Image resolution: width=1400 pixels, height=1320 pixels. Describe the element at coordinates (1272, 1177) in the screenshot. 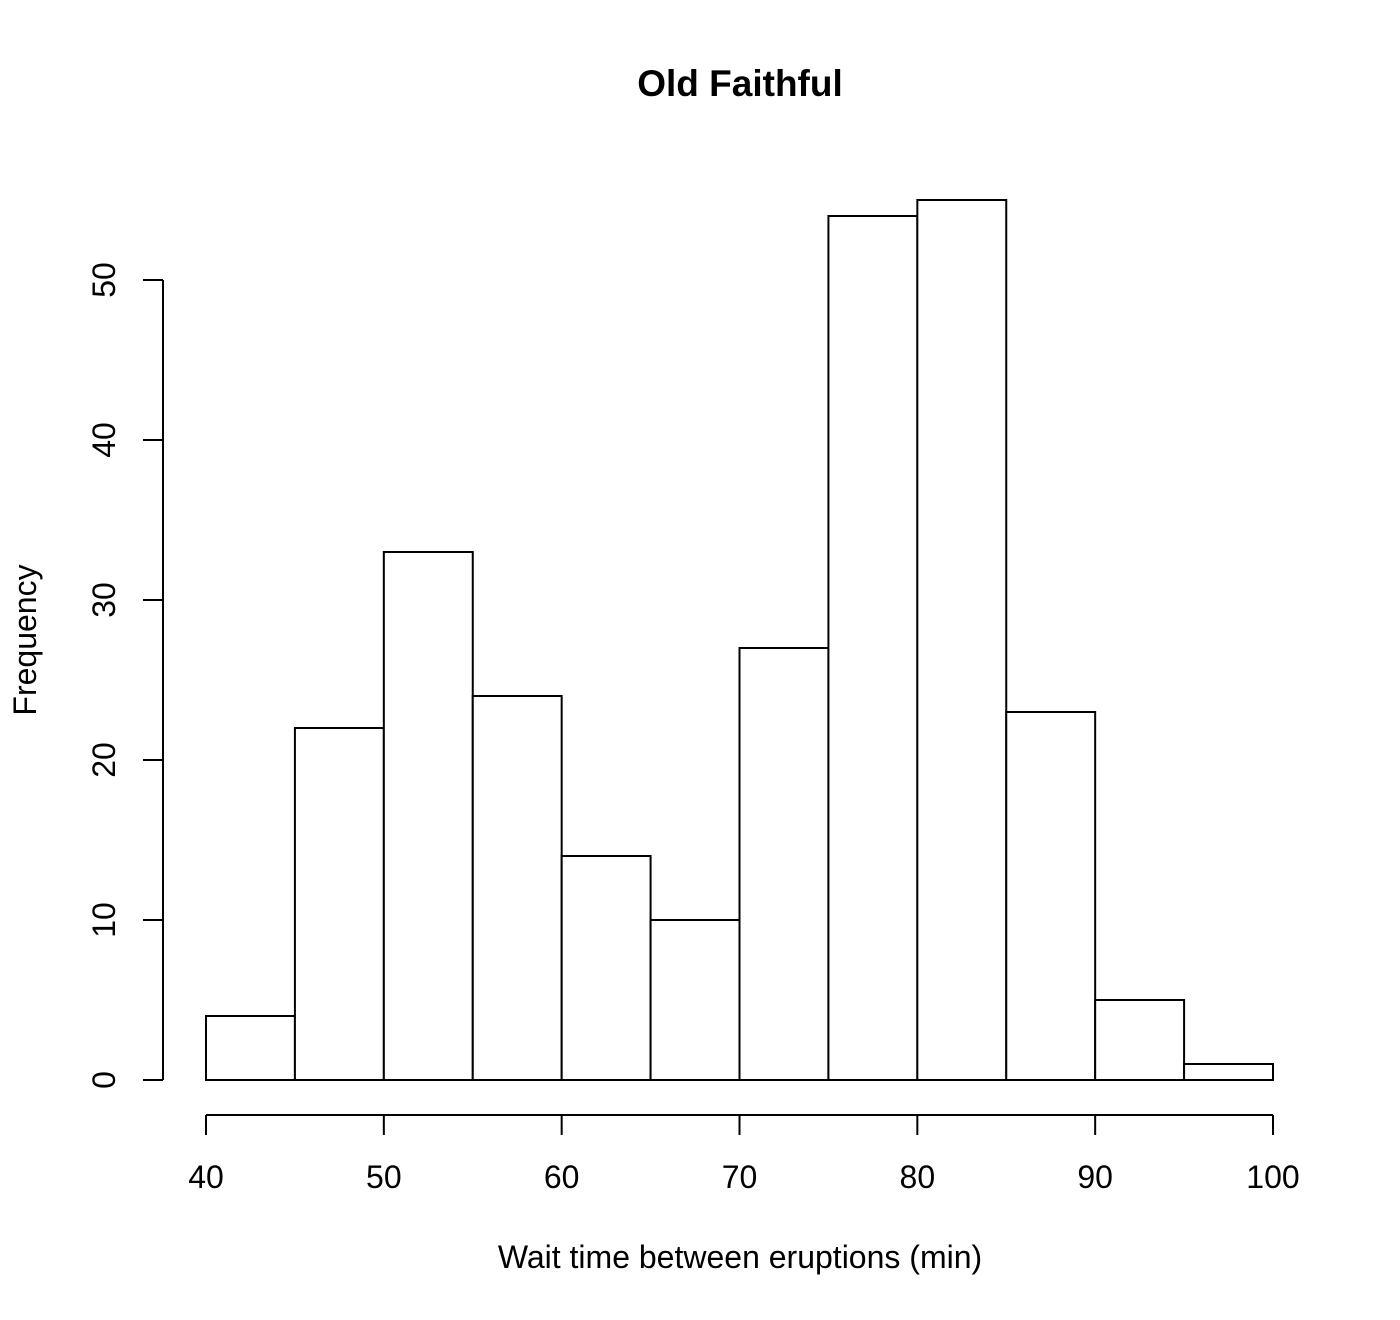

I see `x-tick-label: 100` at that location.